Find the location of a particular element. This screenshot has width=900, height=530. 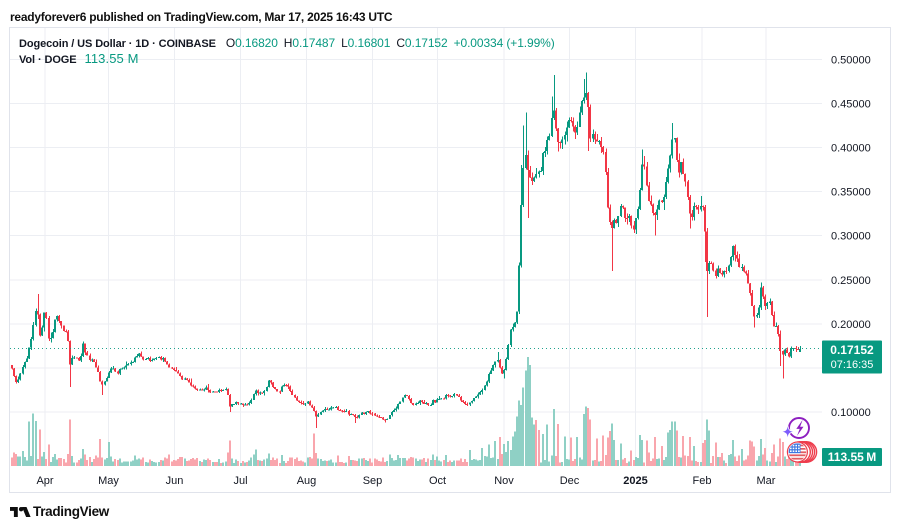

svg-text: 0.30000 is located at coordinates (851, 237).